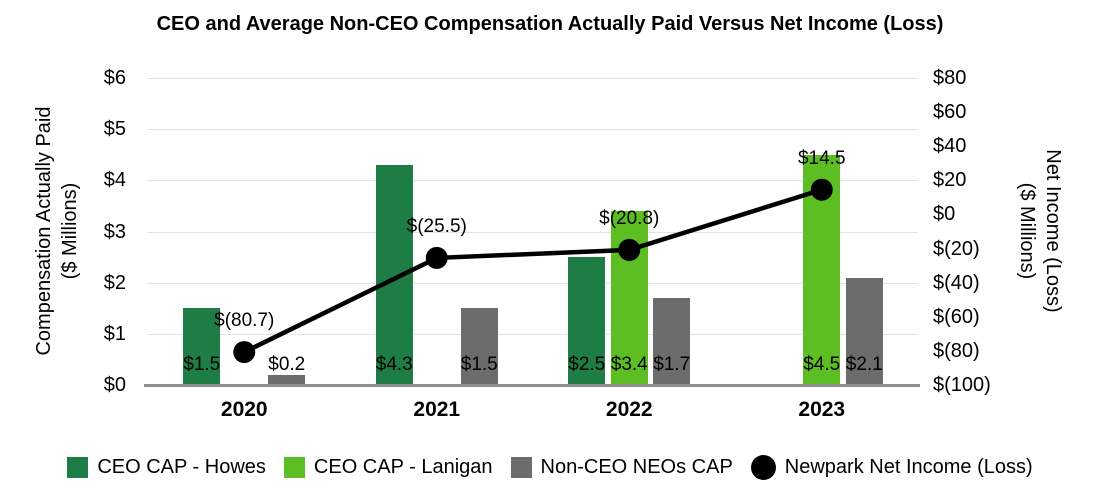  I want to click on x-axis-line, so click(532, 385).